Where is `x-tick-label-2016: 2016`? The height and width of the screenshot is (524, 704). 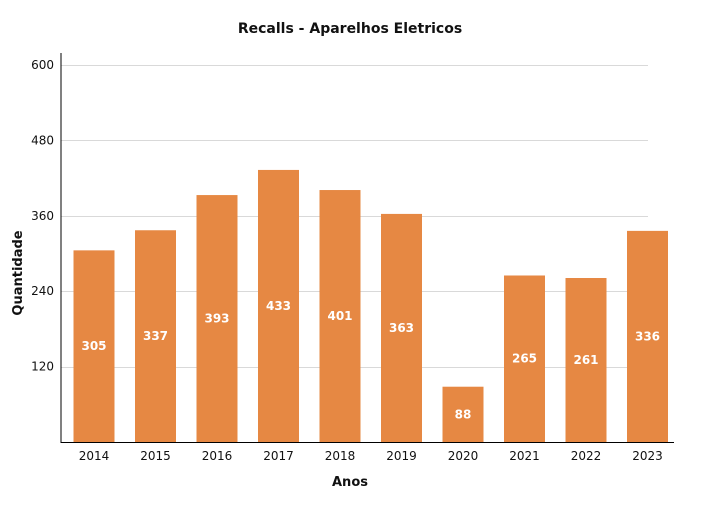
x-tick-label-2016: 2016 is located at coordinates (217, 456).